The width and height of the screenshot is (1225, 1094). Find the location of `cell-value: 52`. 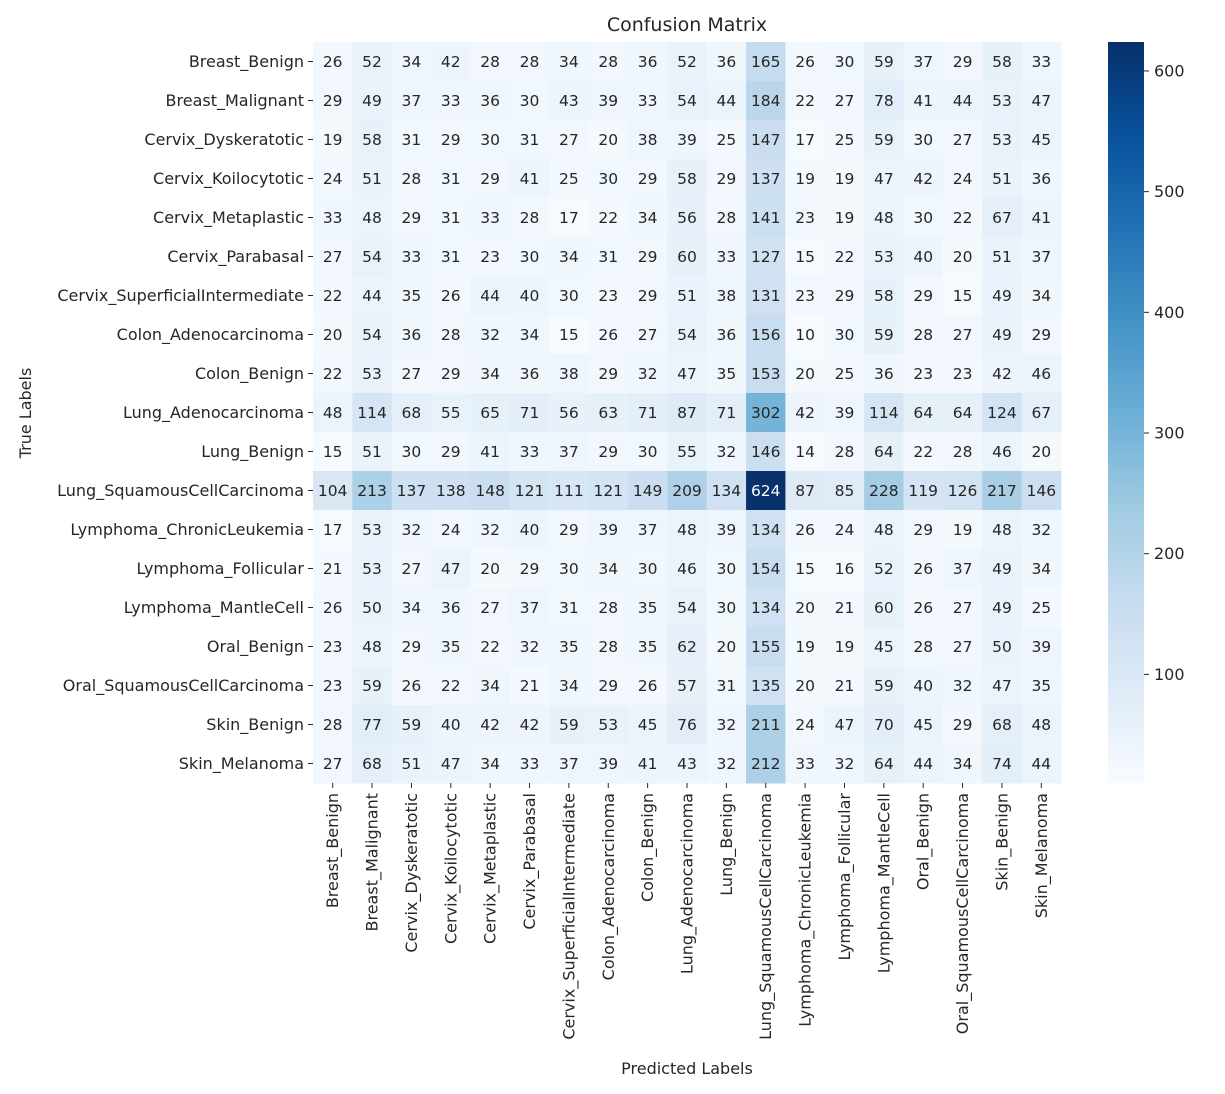

cell-value: 52 is located at coordinates (884, 569).